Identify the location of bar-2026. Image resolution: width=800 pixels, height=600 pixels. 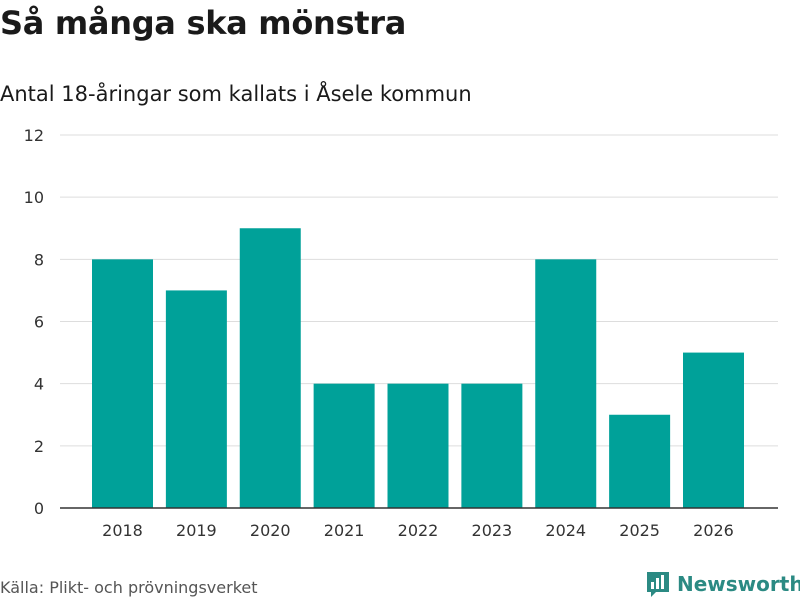
(713, 430).